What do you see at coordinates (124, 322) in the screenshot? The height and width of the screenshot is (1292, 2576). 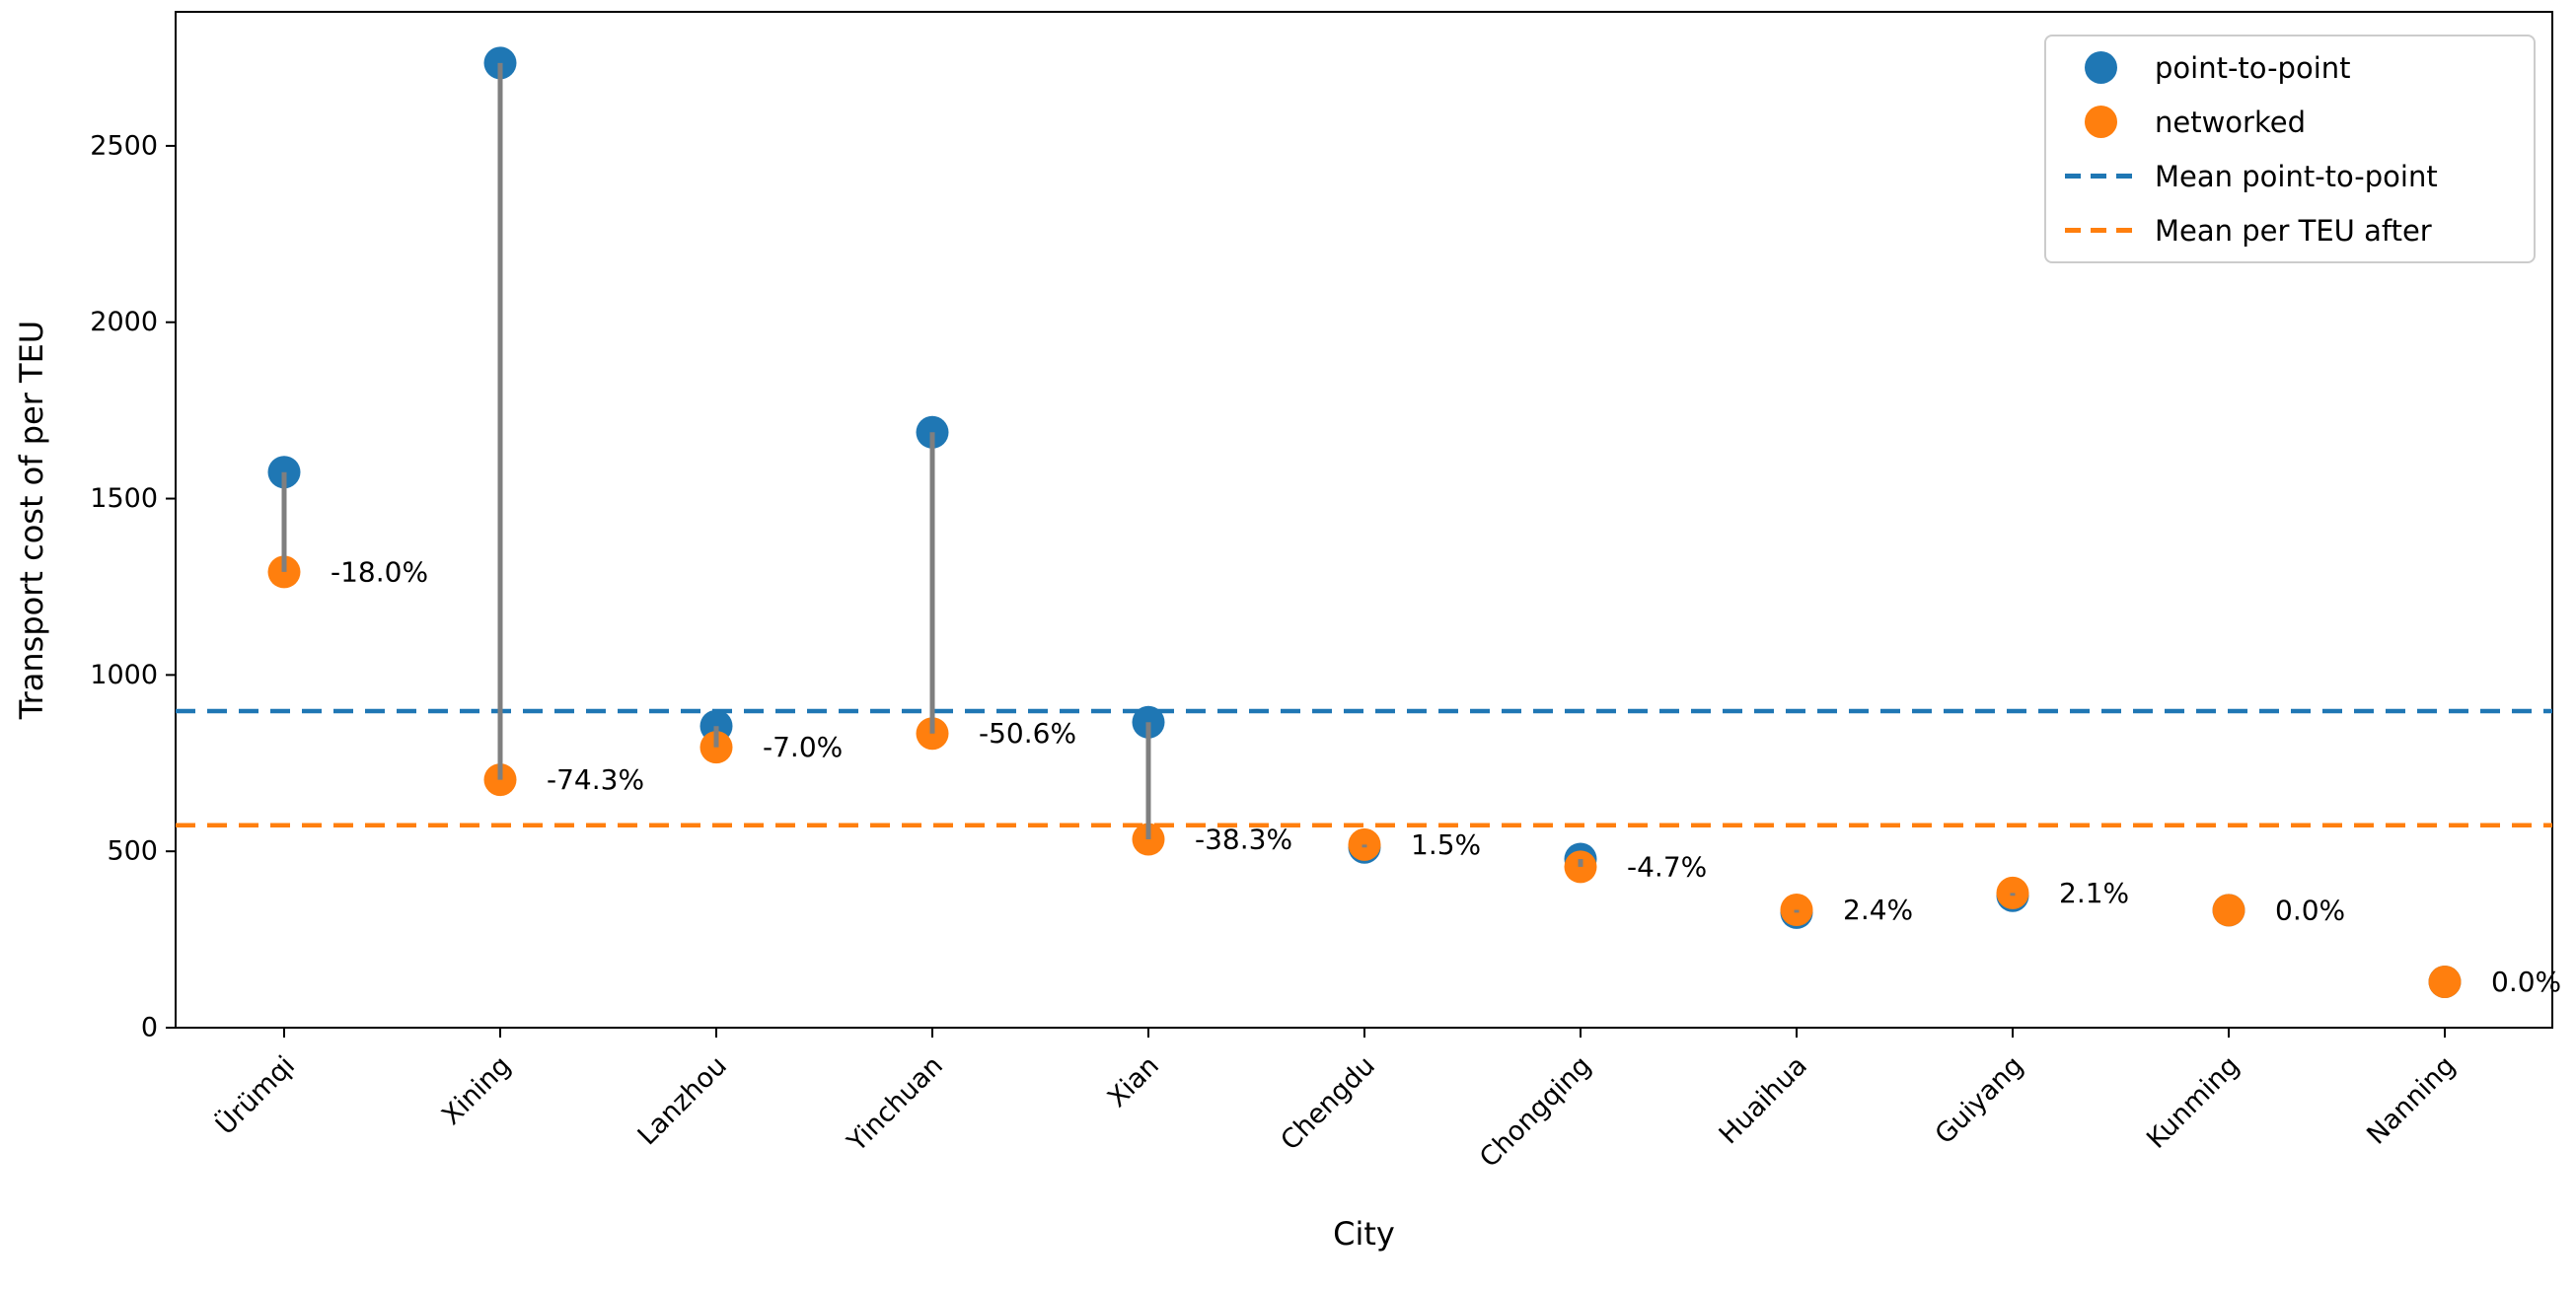 I see `y-tick-label: 2000` at bounding box center [124, 322].